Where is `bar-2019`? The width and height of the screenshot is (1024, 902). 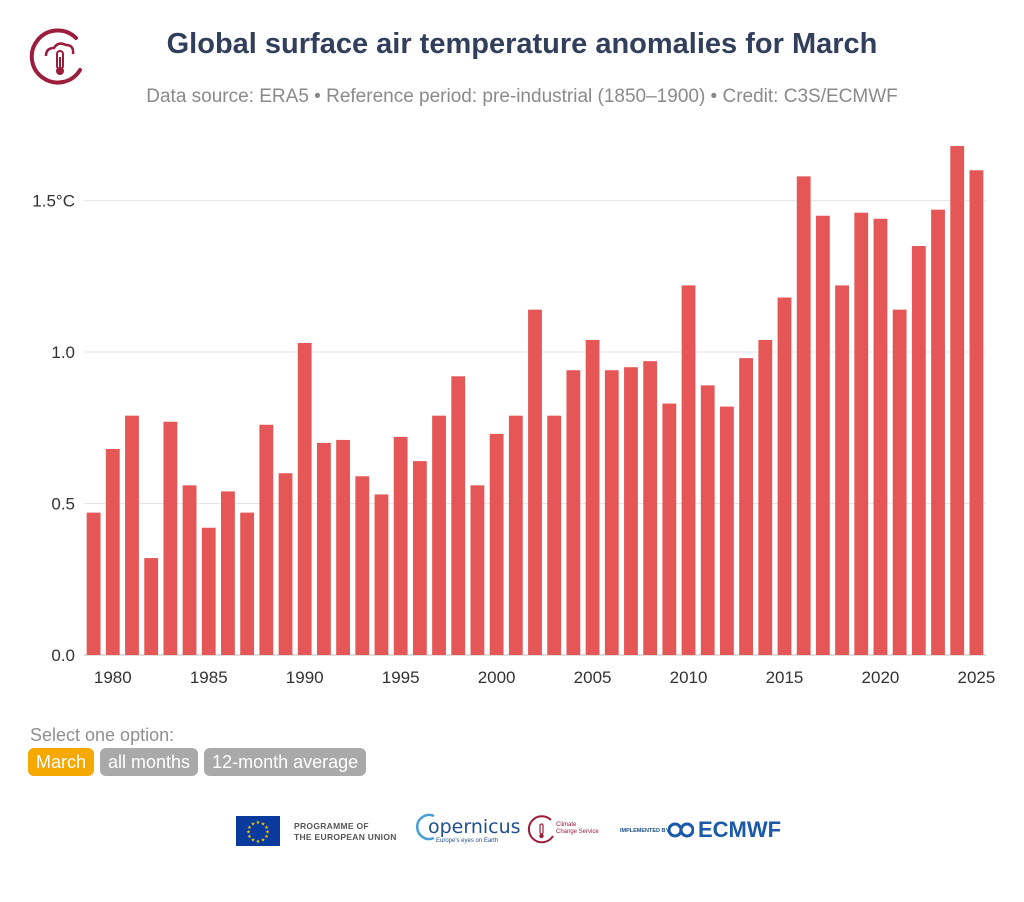
bar-2019 is located at coordinates (861, 433).